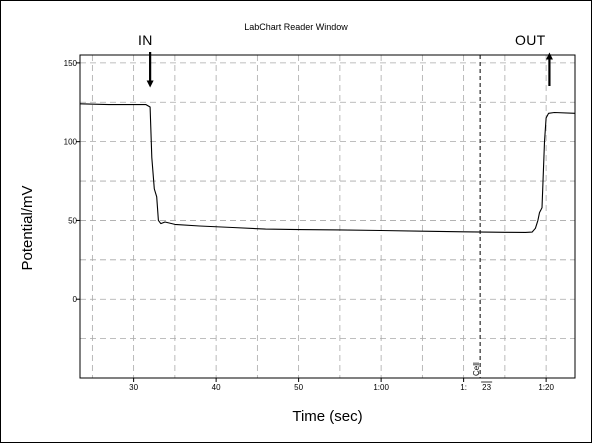 The image size is (592, 443). What do you see at coordinates (476, 369) in the screenshot?
I see `cursor-tag: Cell` at bounding box center [476, 369].